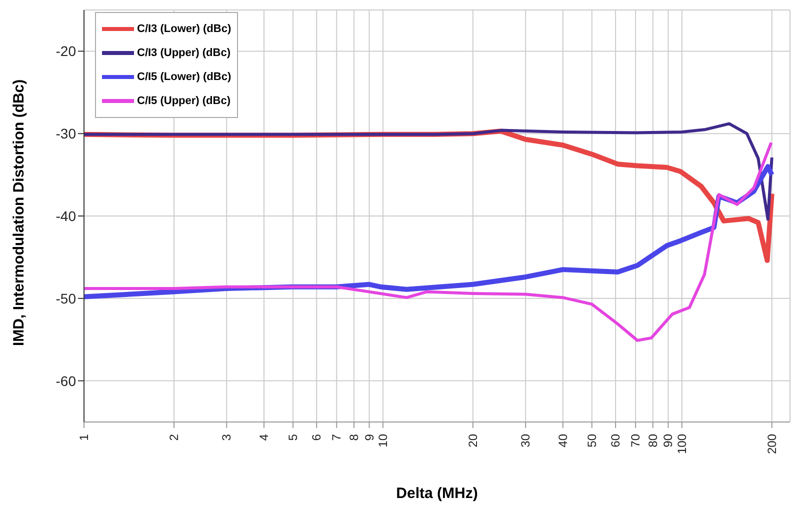 This screenshot has width=793, height=508. What do you see at coordinates (293, 437) in the screenshot?
I see `x-tick-label: 5` at bounding box center [293, 437].